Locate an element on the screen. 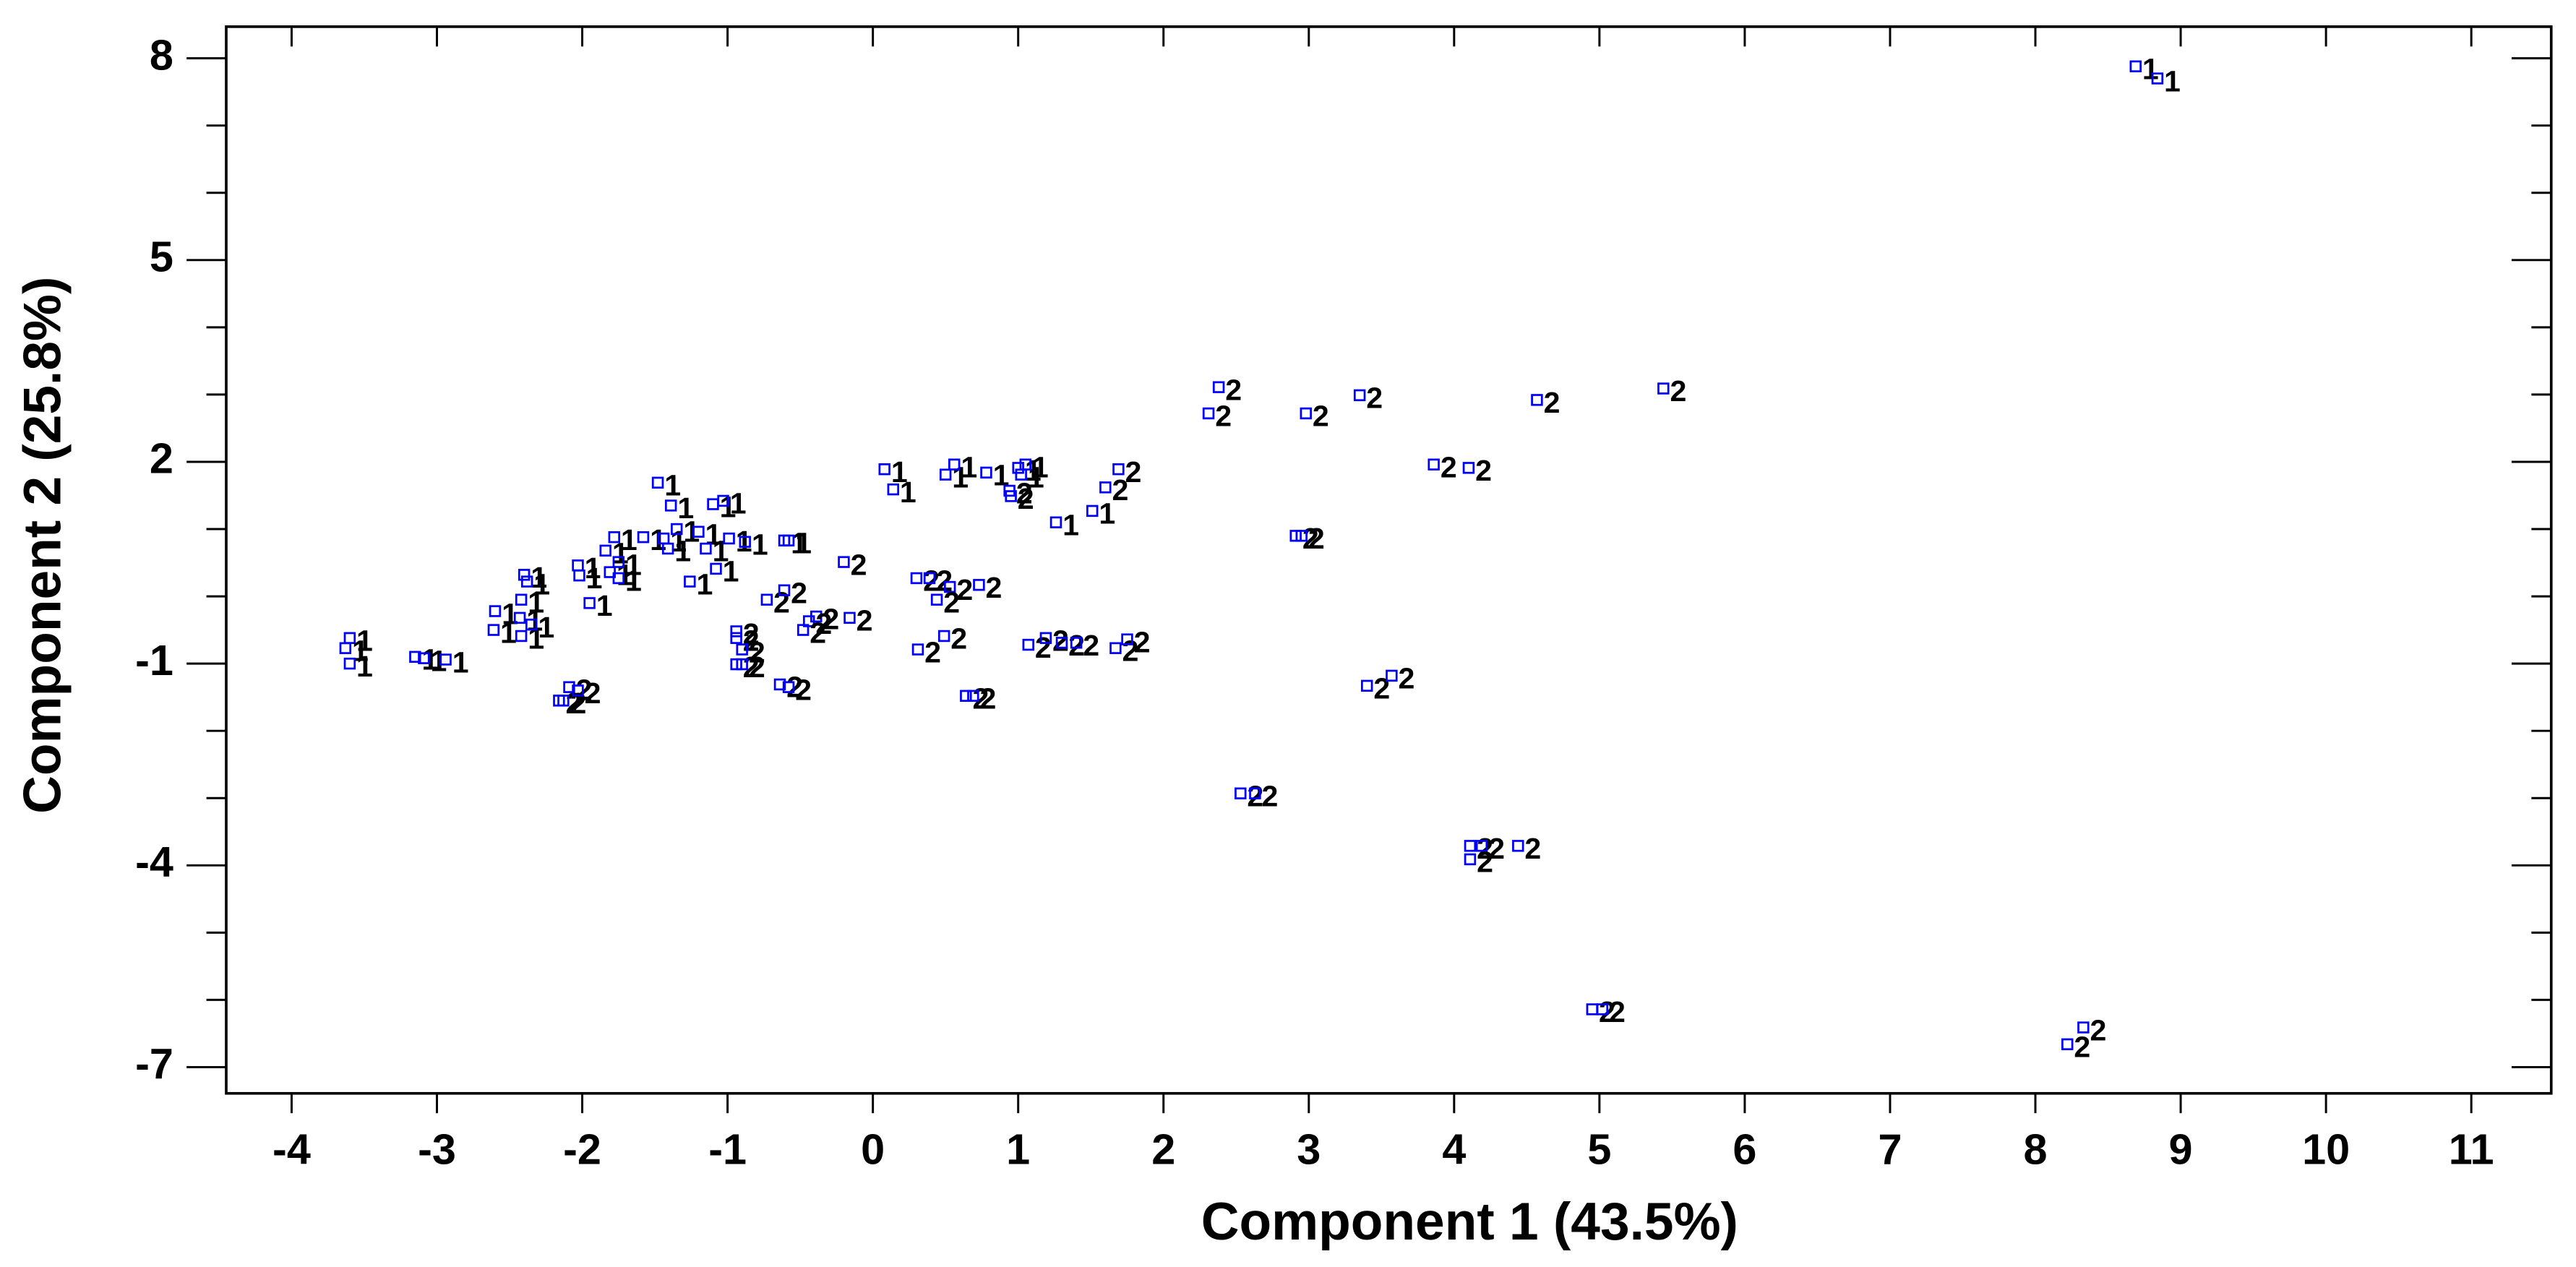  x-tick-label: 5 is located at coordinates (1599, 1149).